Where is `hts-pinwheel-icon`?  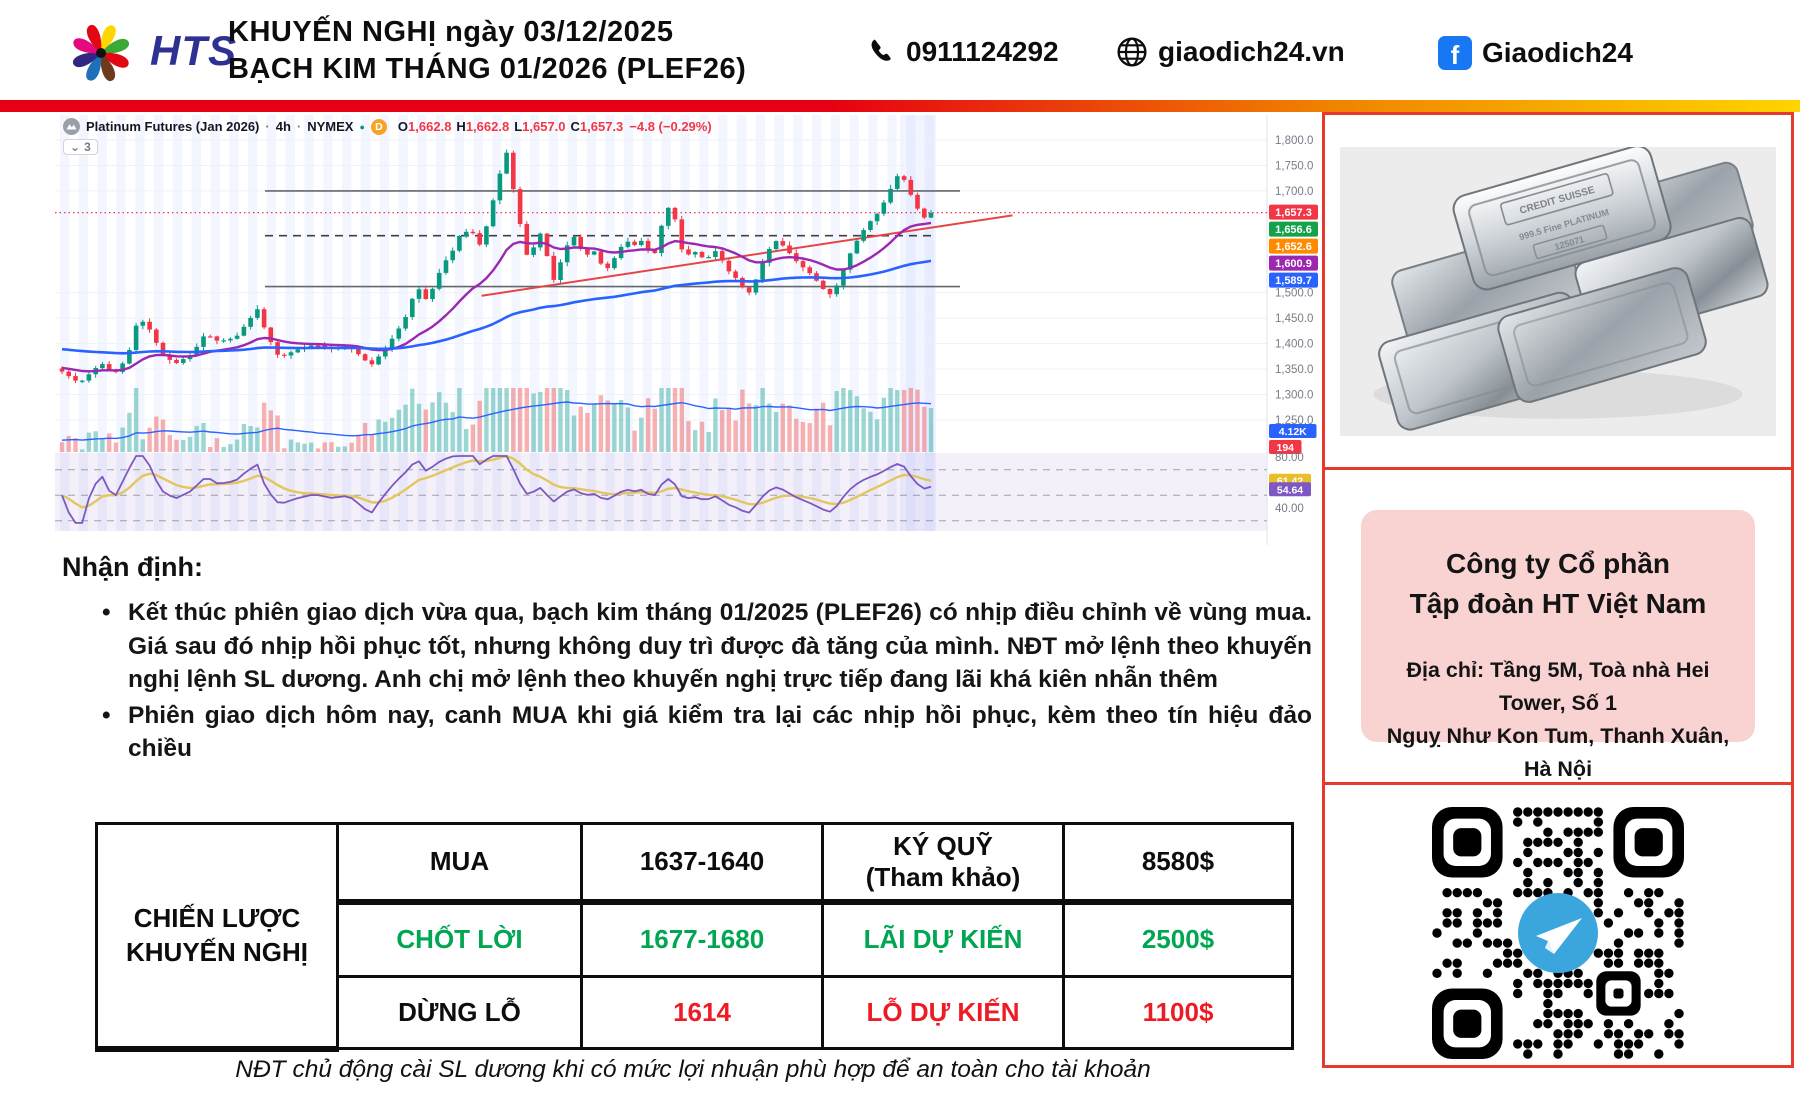
hts-pinwheel-icon is located at coordinates (101, 53).